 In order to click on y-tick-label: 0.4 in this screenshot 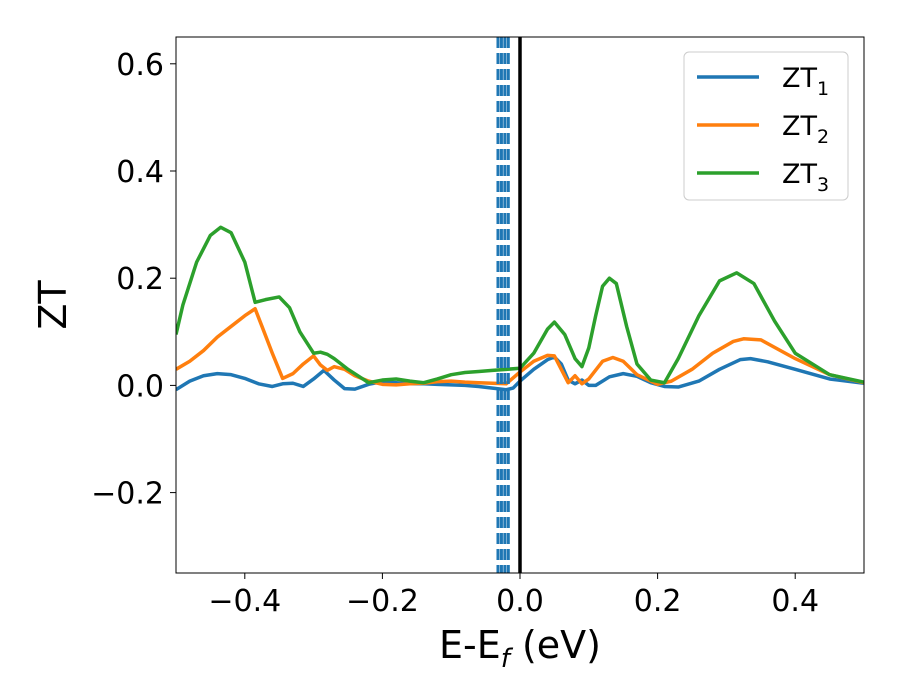, I will do `click(140, 172)`.